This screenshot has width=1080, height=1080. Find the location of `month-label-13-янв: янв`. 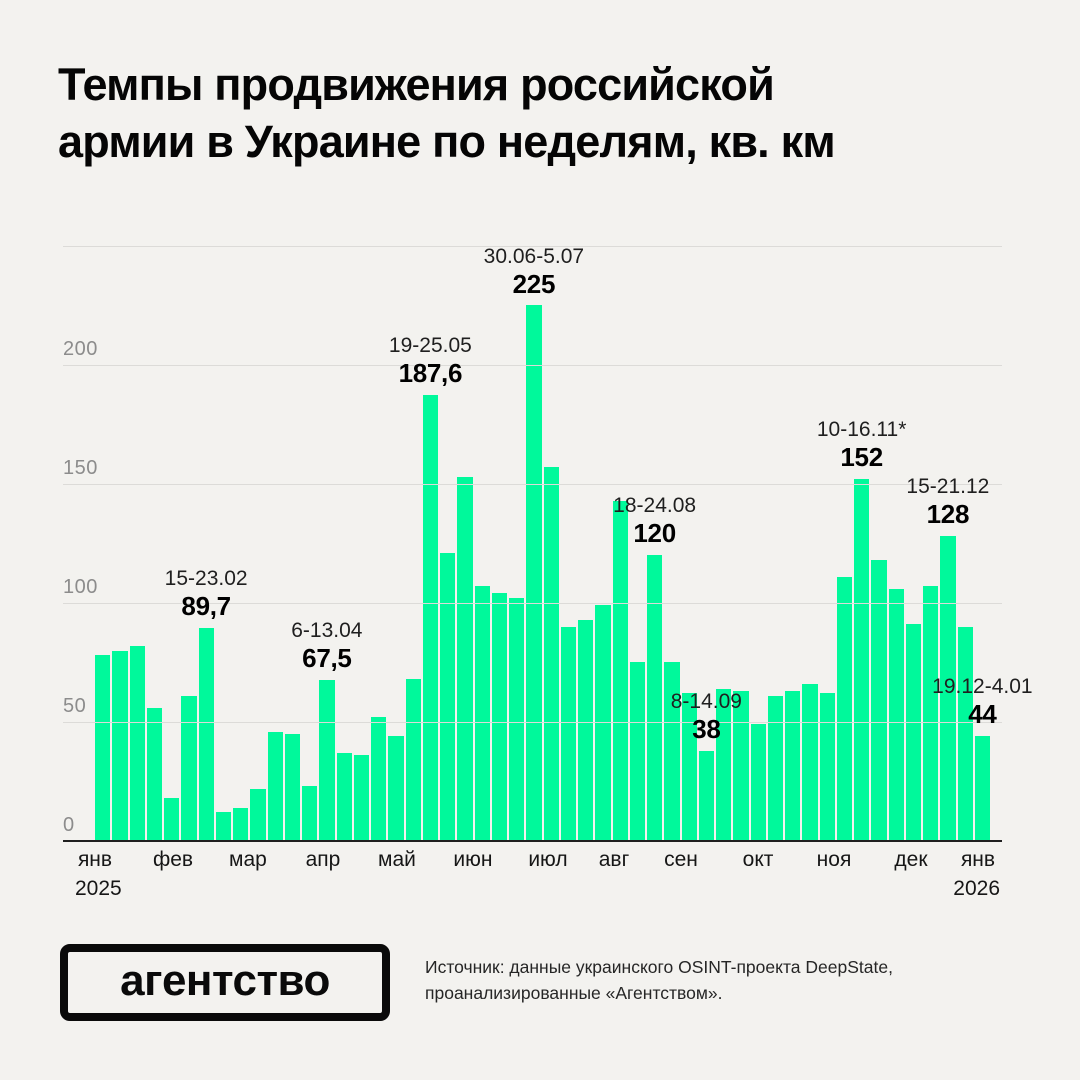

month-label-13-янв: янв is located at coordinates (978, 859).